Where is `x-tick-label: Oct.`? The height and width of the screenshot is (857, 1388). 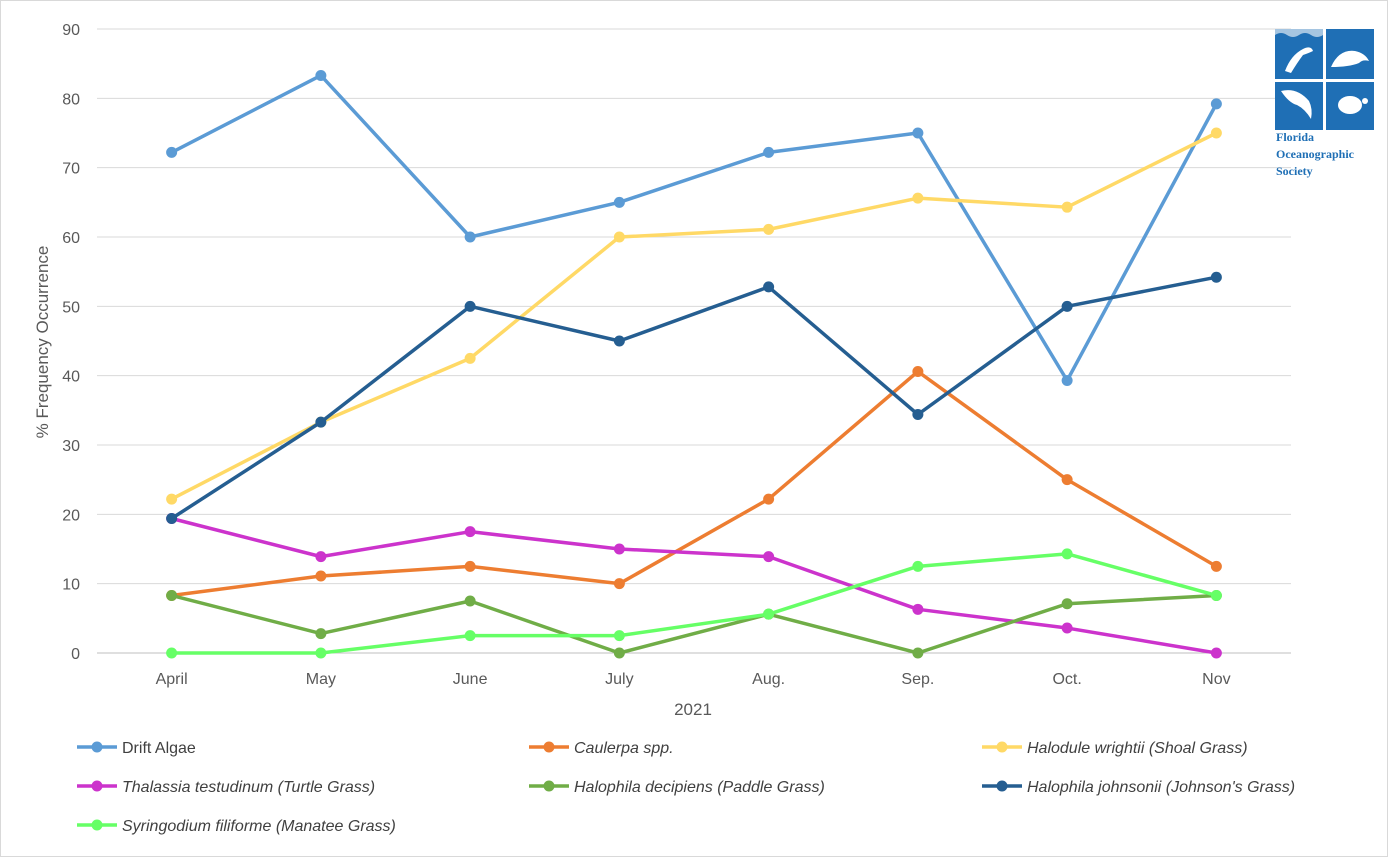
x-tick-label: Oct. is located at coordinates (1066, 679).